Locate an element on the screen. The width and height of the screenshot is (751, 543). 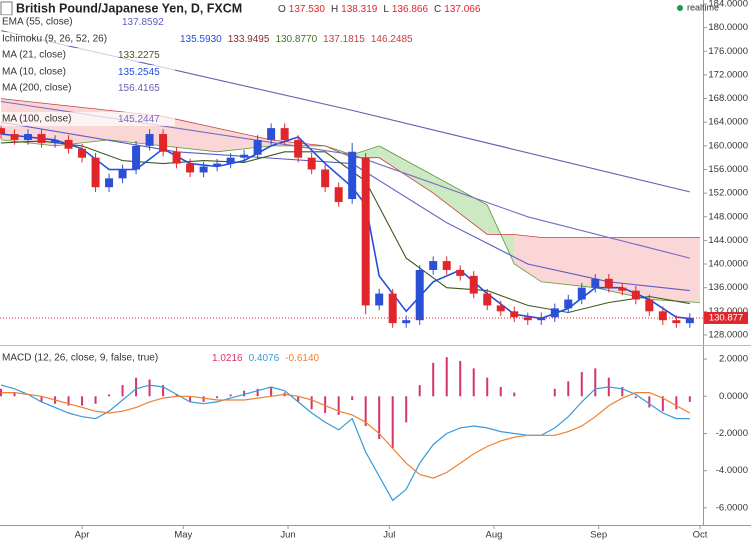
y-tick-label: -4.0000 is located at coordinates (732, 470).